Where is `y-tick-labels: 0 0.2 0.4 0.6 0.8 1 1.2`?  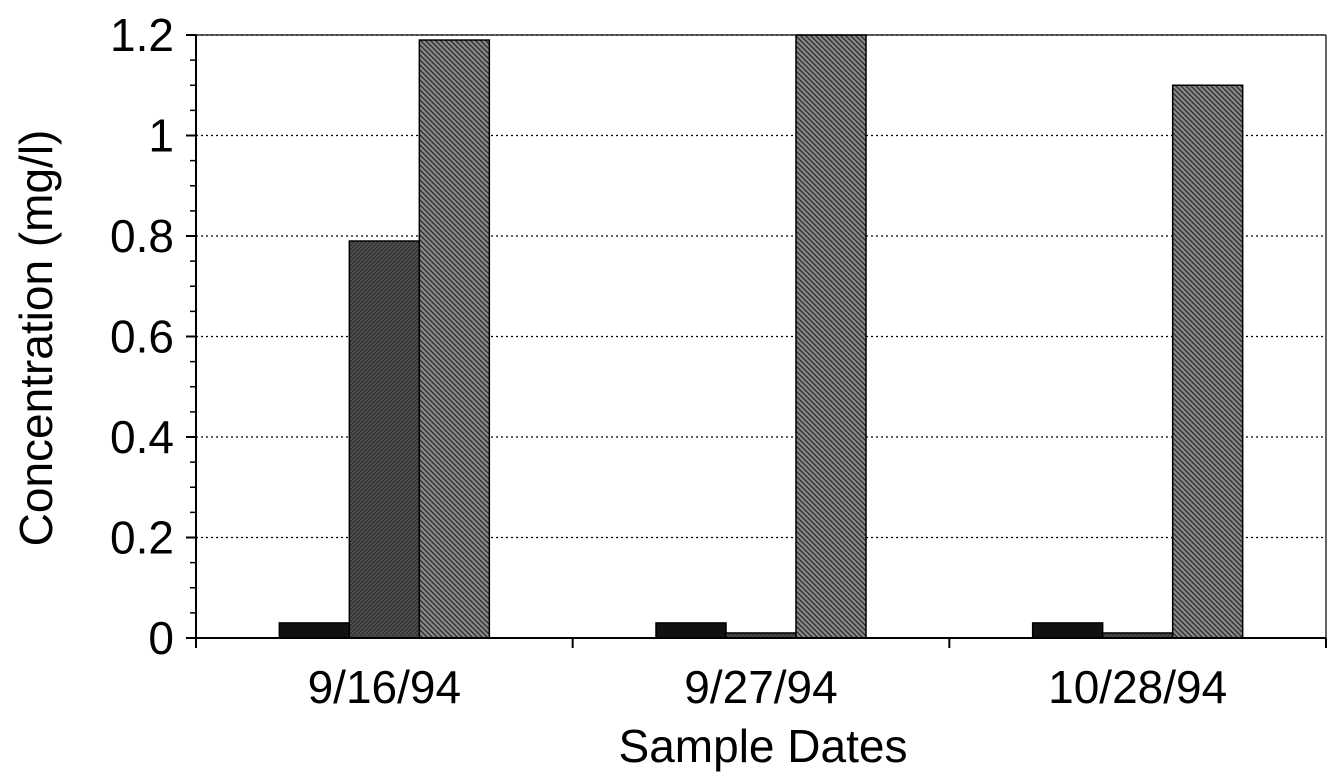
y-tick-labels: 0 0.2 0.4 0.6 0.8 1 1.2 is located at coordinates (142, 336).